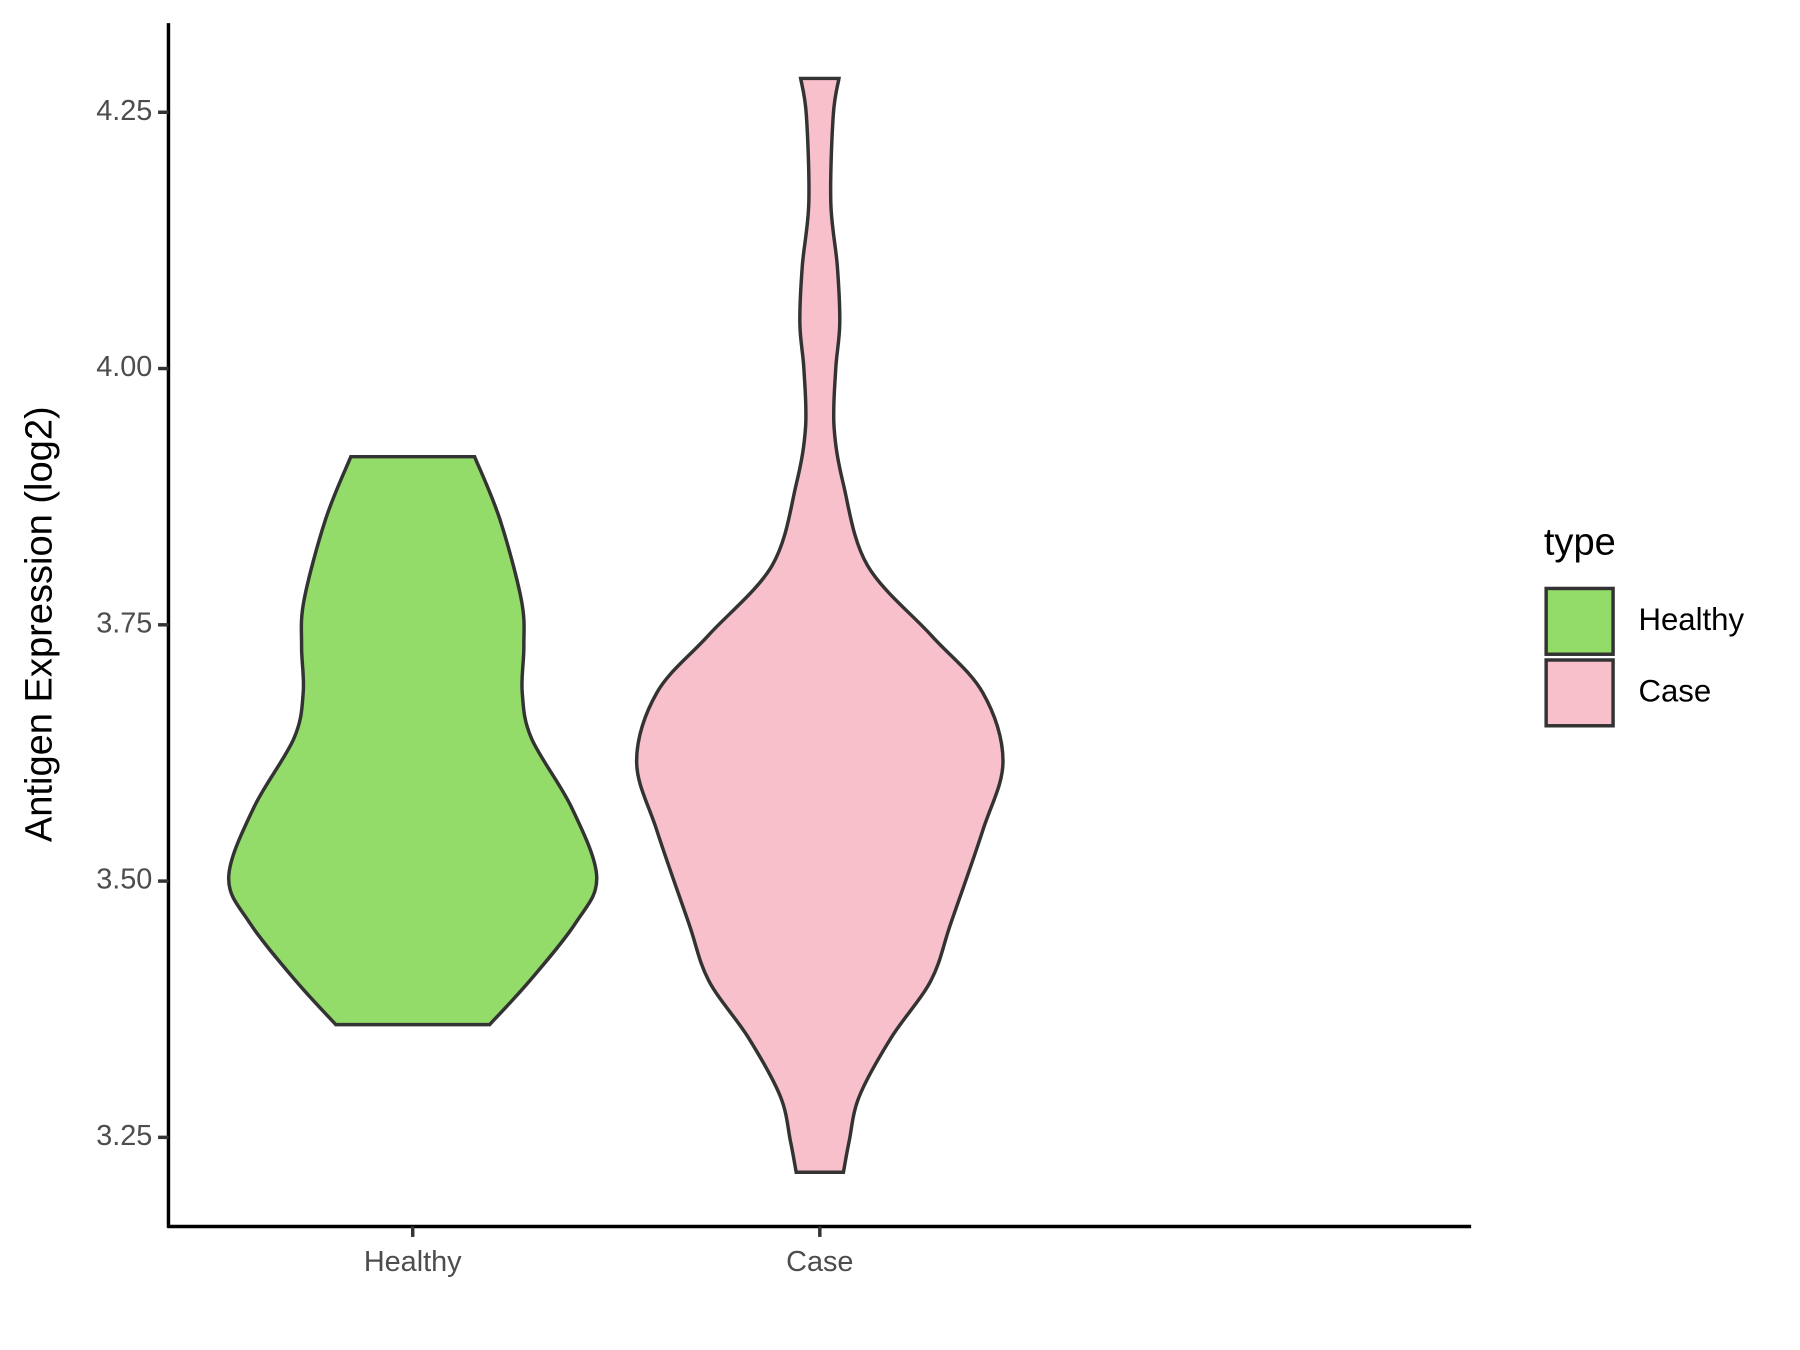  Describe the element at coordinates (1691, 619) in the screenshot. I see `legend-label: Healthy` at that location.